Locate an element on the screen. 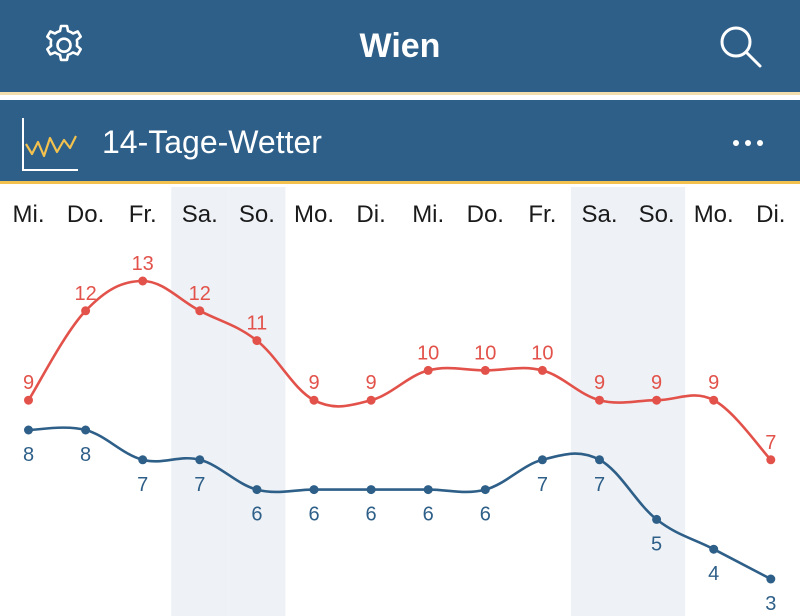 The image size is (800, 616). min-temp-label: 5 is located at coordinates (656, 544).